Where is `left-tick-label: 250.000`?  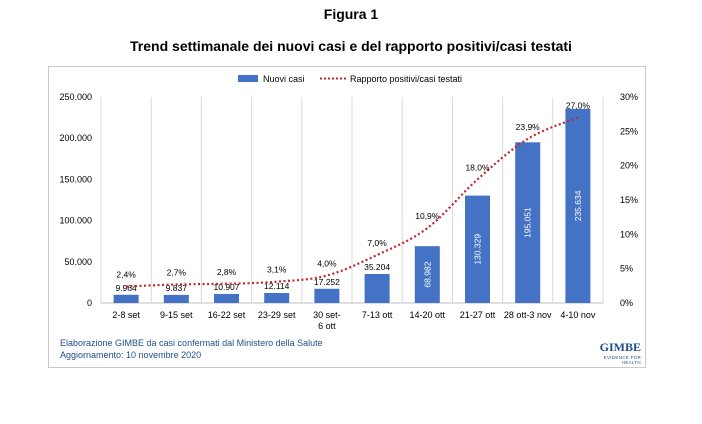
left-tick-label: 250.000 is located at coordinates (75, 97).